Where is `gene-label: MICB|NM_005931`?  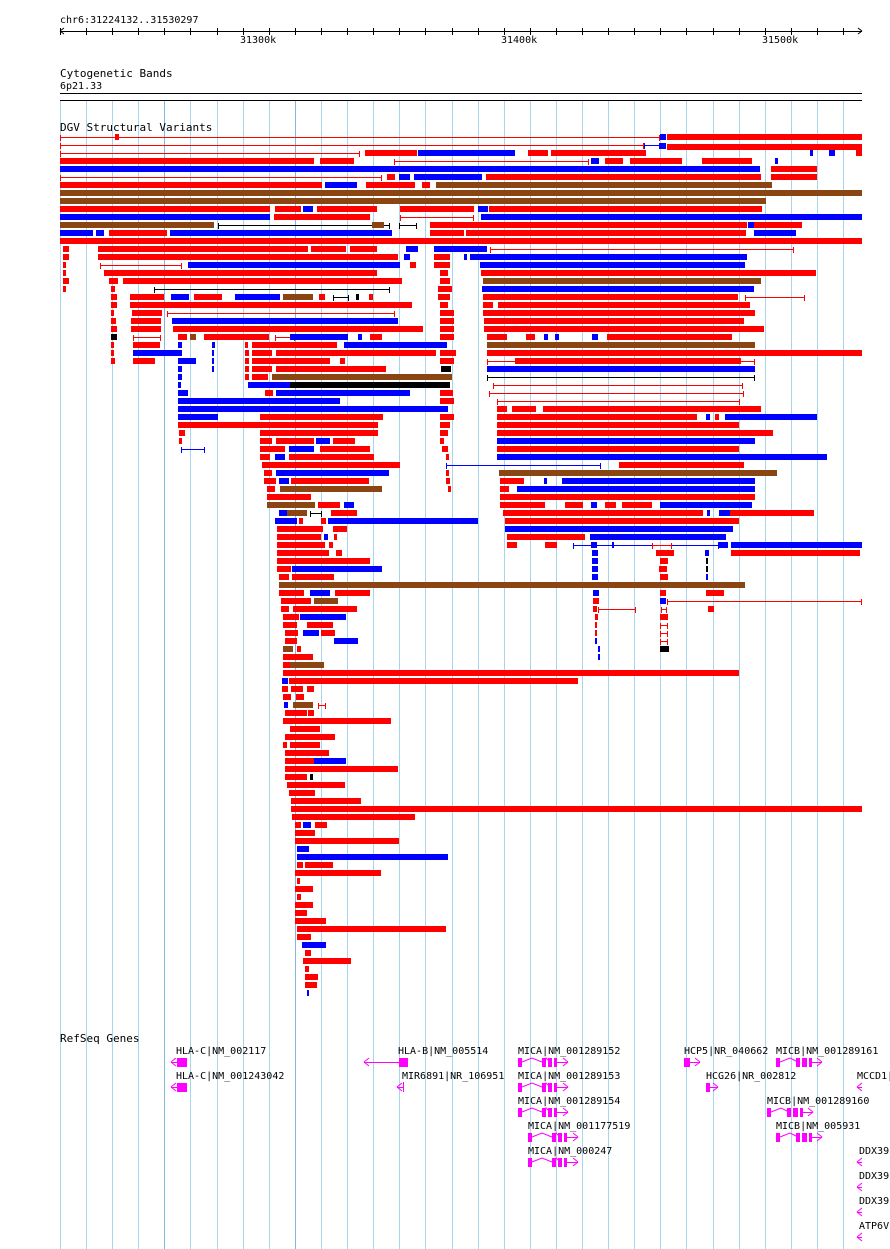
gene-label: MICB|NM_005931 is located at coordinates (818, 1126).